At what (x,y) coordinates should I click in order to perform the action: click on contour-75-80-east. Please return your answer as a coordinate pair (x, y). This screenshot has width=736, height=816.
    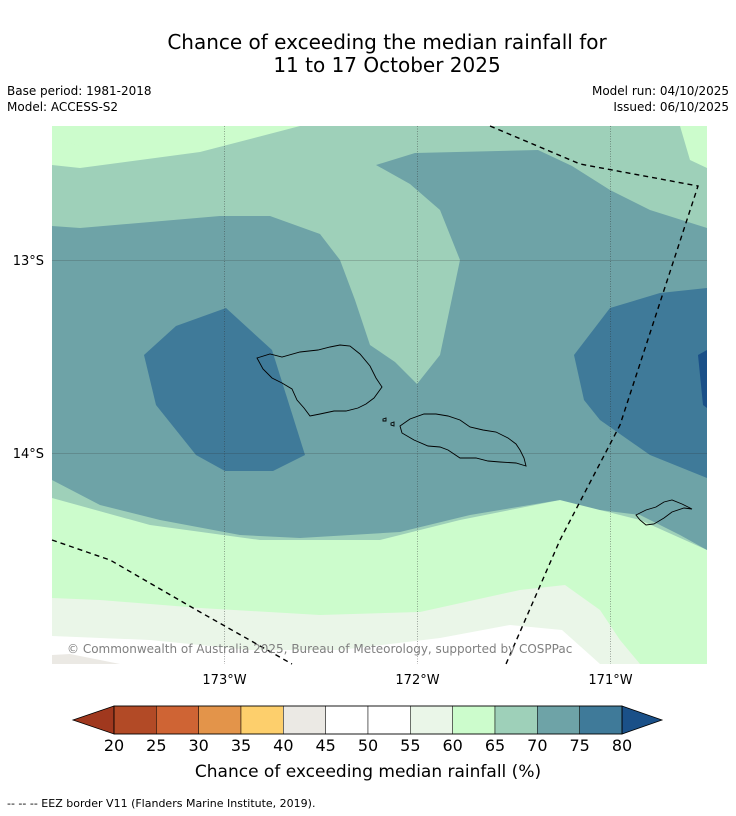
    Looking at the image, I should click on (640, 383).